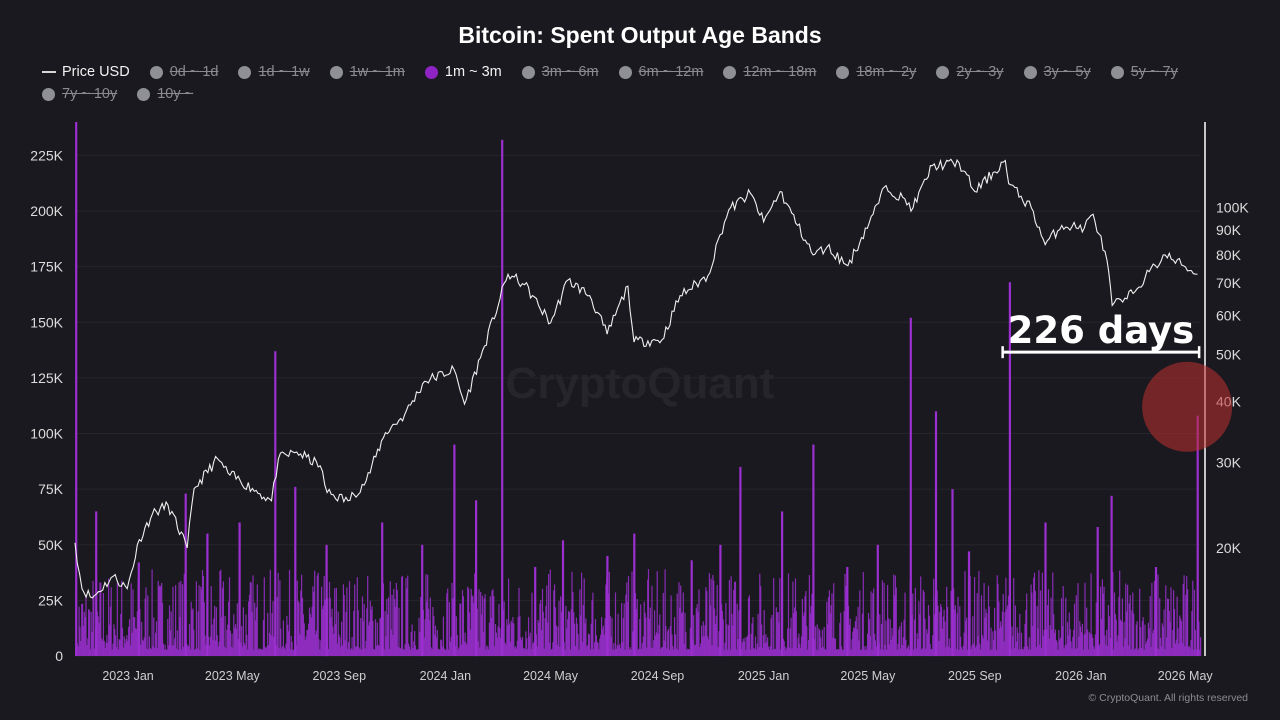 The width and height of the screenshot is (1280, 720). What do you see at coordinates (1057, 72) in the screenshot?
I see `legend-item-10: 3y ~ 5y` at bounding box center [1057, 72].